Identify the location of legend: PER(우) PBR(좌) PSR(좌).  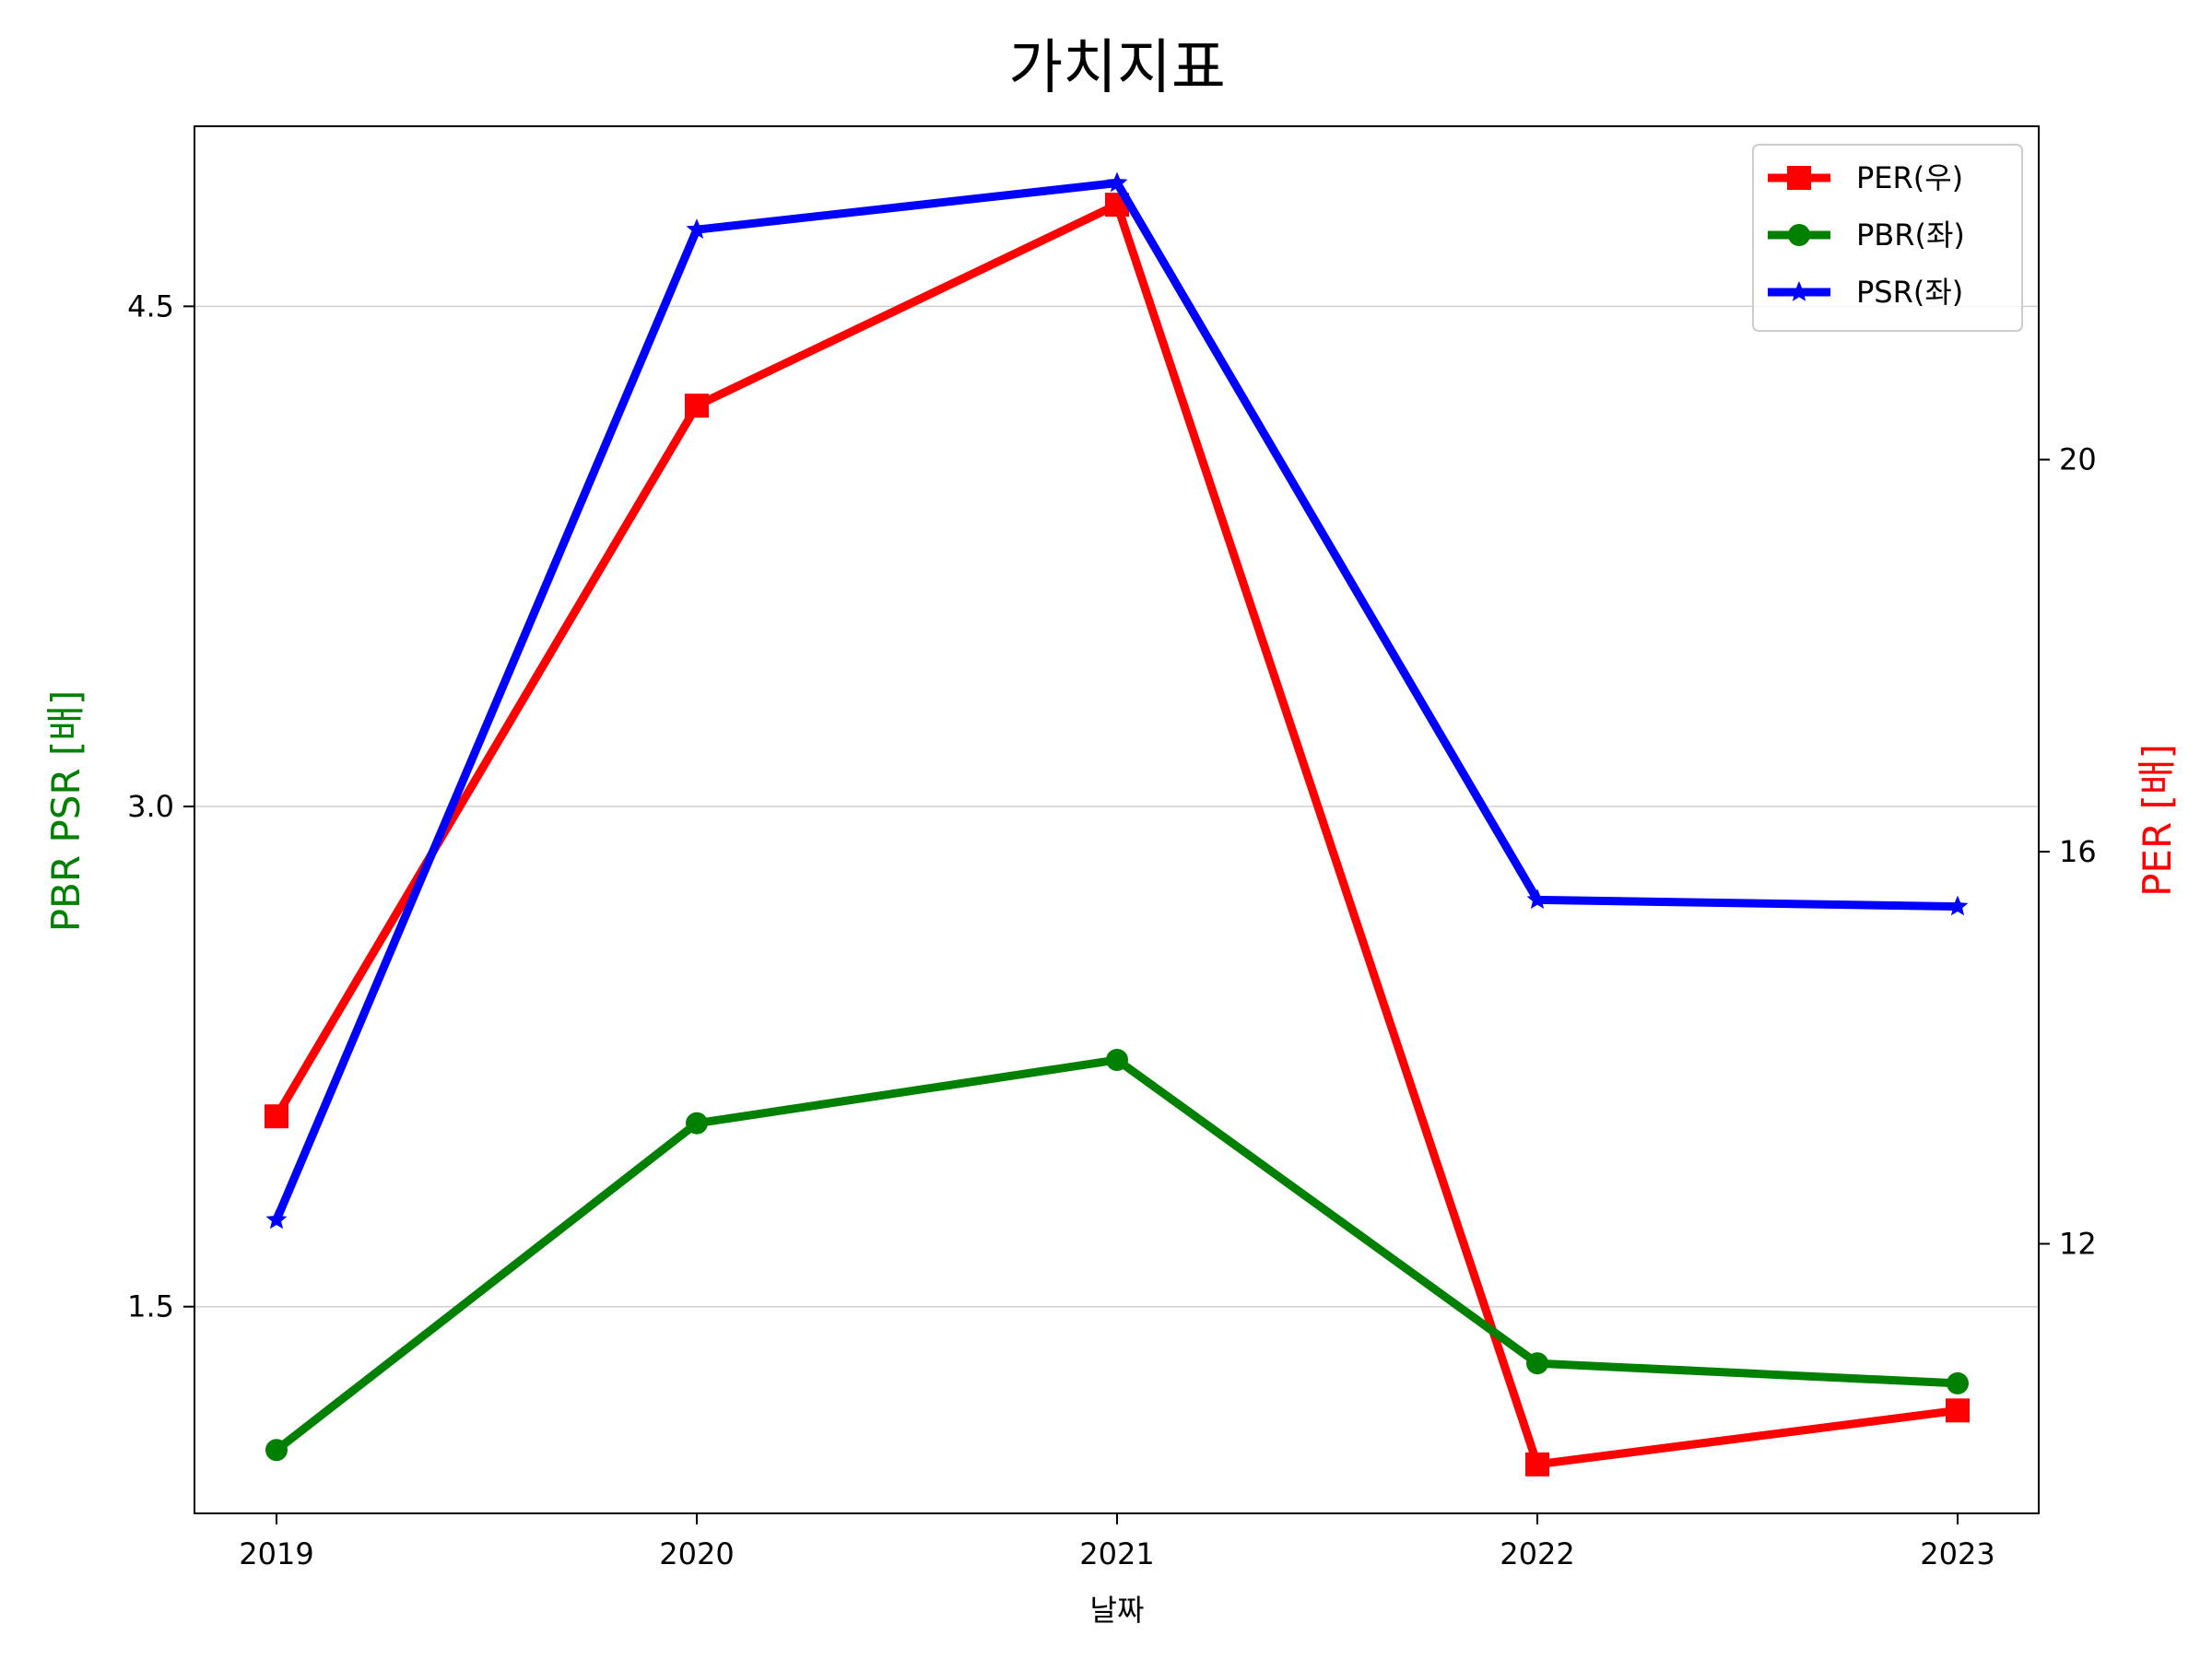
(1887, 238).